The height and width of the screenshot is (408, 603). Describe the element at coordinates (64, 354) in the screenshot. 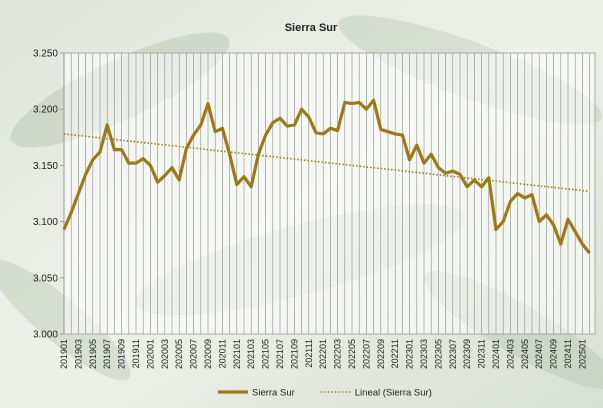

I see `x-tick-label: 201901` at that location.